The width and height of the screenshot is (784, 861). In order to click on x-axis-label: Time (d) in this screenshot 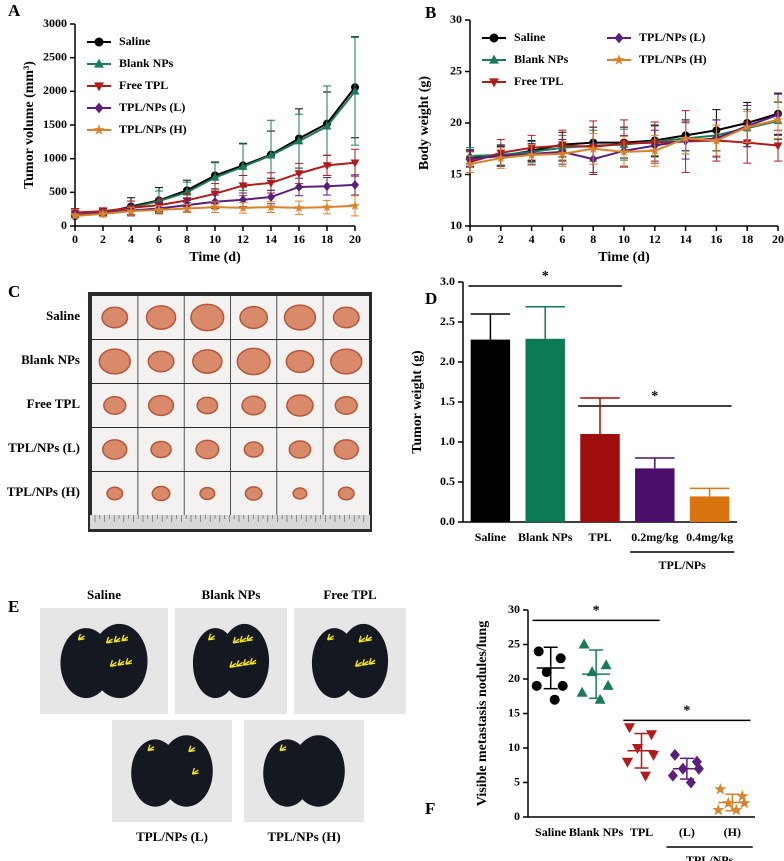, I will do `click(624, 257)`.